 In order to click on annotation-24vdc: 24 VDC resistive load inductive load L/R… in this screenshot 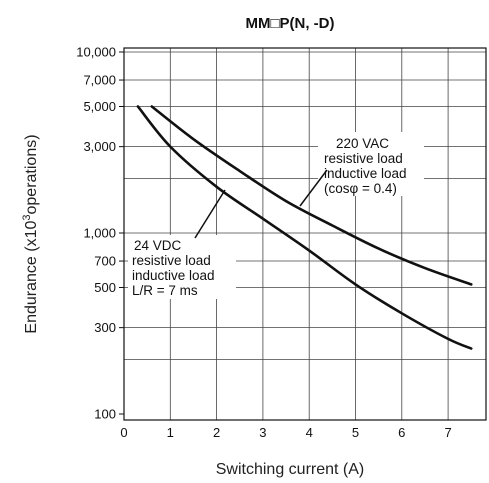, I will do `click(175, 268)`.